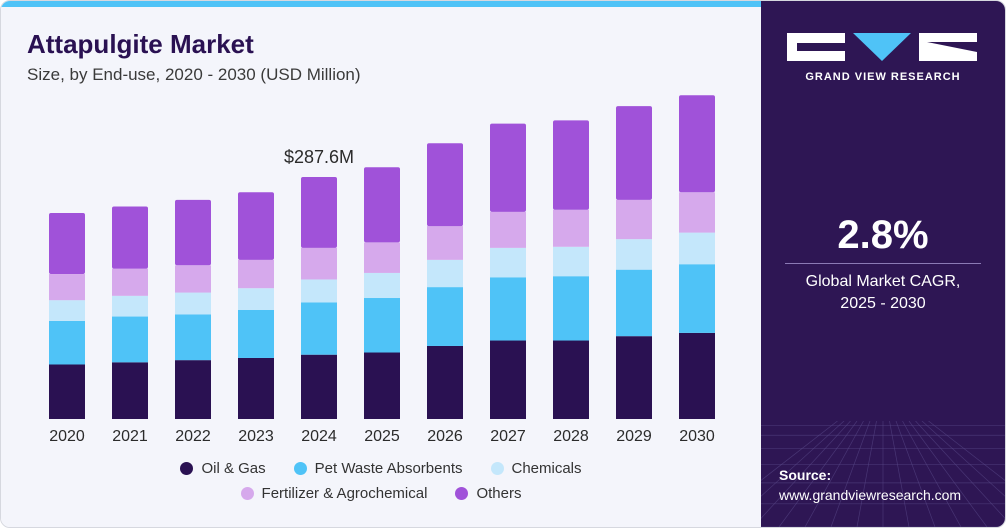 Image resolution: width=1006 pixels, height=528 pixels. I want to click on bar-segment-2027-oil-gas, so click(508, 379).